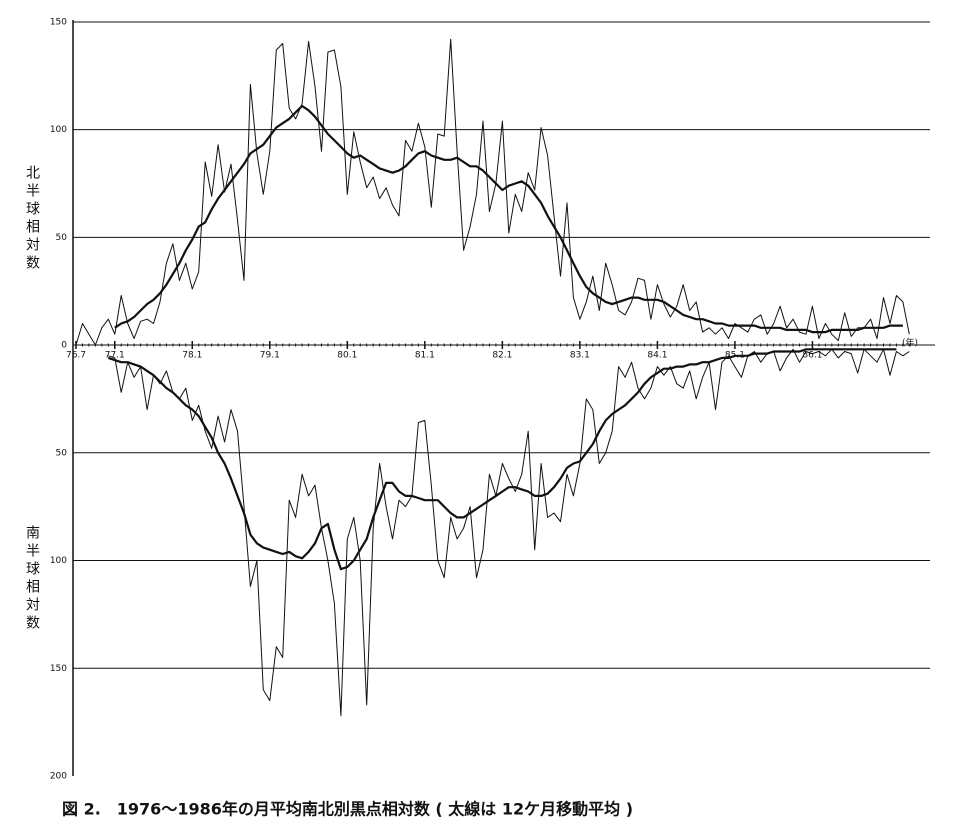 Image resolution: width=978 pixels, height=834 pixels. What do you see at coordinates (32, 579) in the screenshot?
I see `y2-axis-label: 南半球相対数` at bounding box center [32, 579].